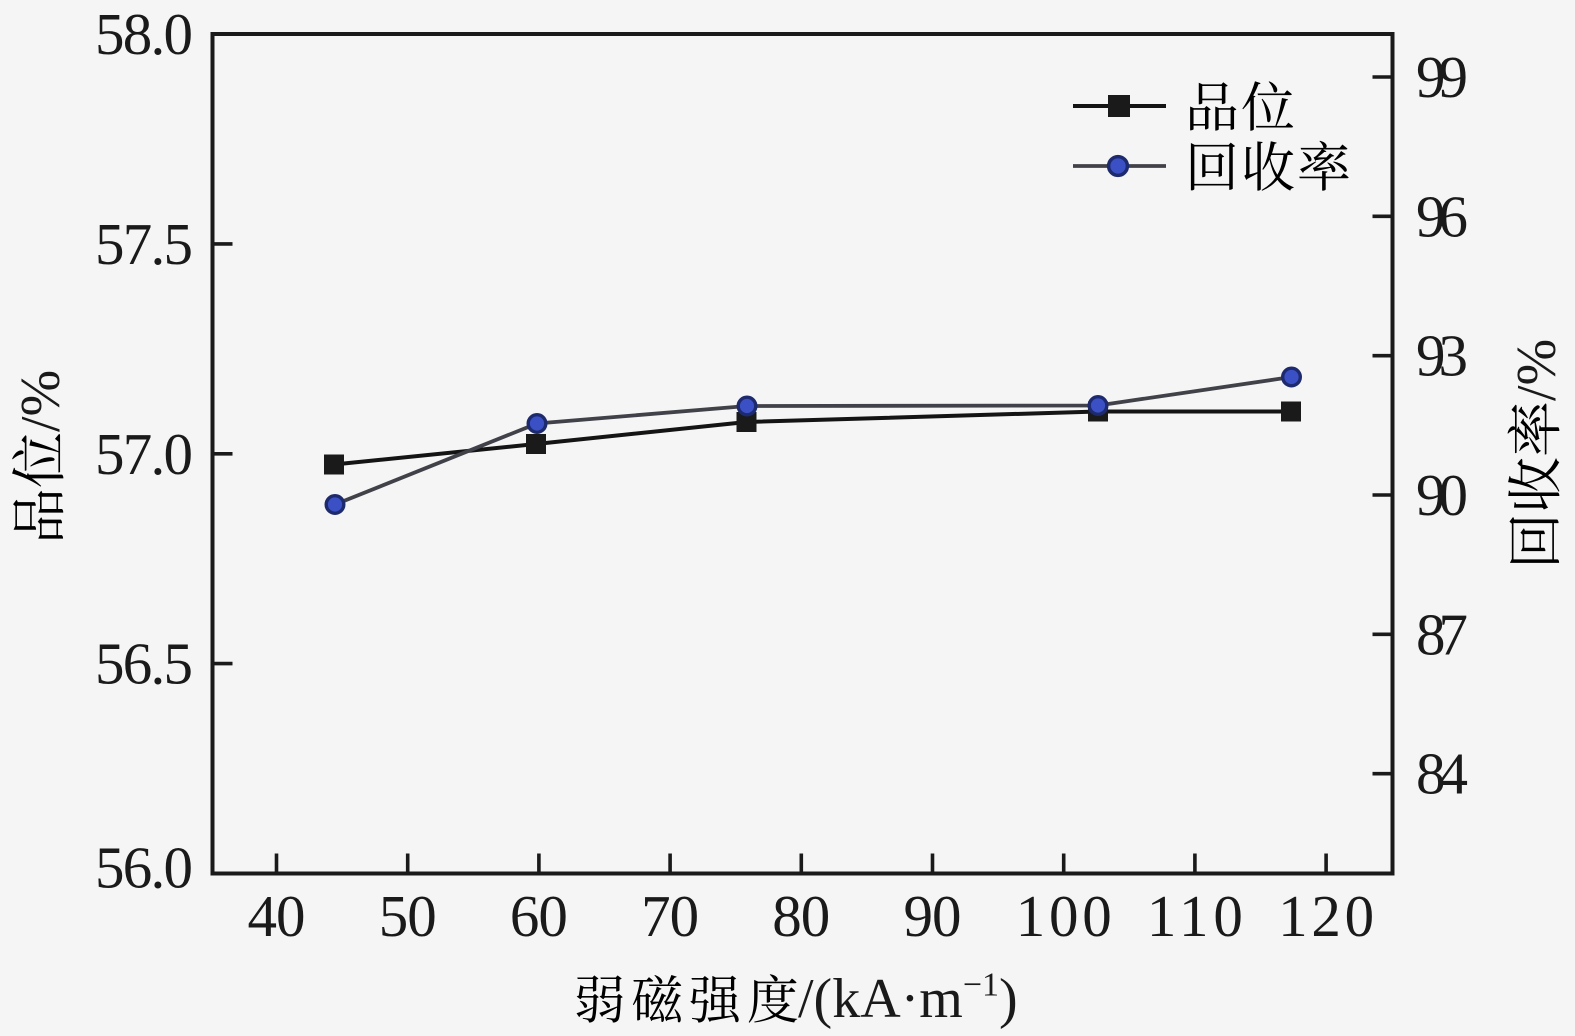 The image size is (1575, 1036). I want to click on svg-text: 99, so click(1442, 77).